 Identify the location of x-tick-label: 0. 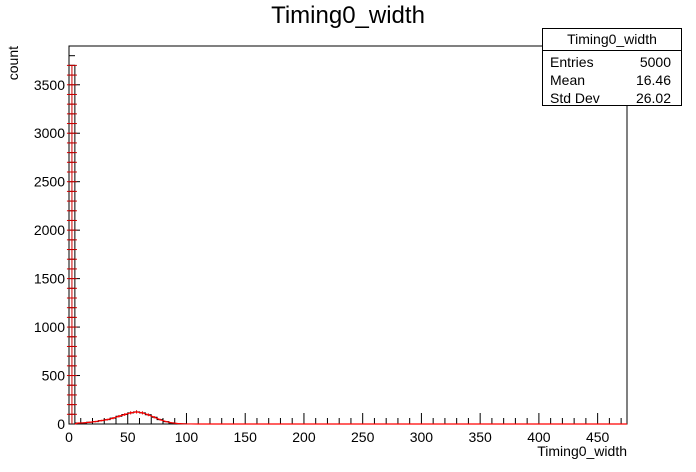
(69, 437).